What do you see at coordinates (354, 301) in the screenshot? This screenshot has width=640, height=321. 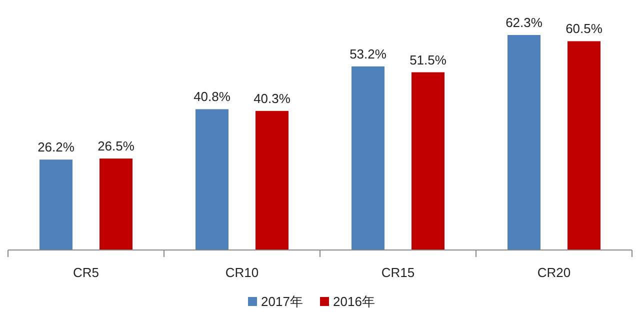 I see `legend-label: 2016年` at bounding box center [354, 301].